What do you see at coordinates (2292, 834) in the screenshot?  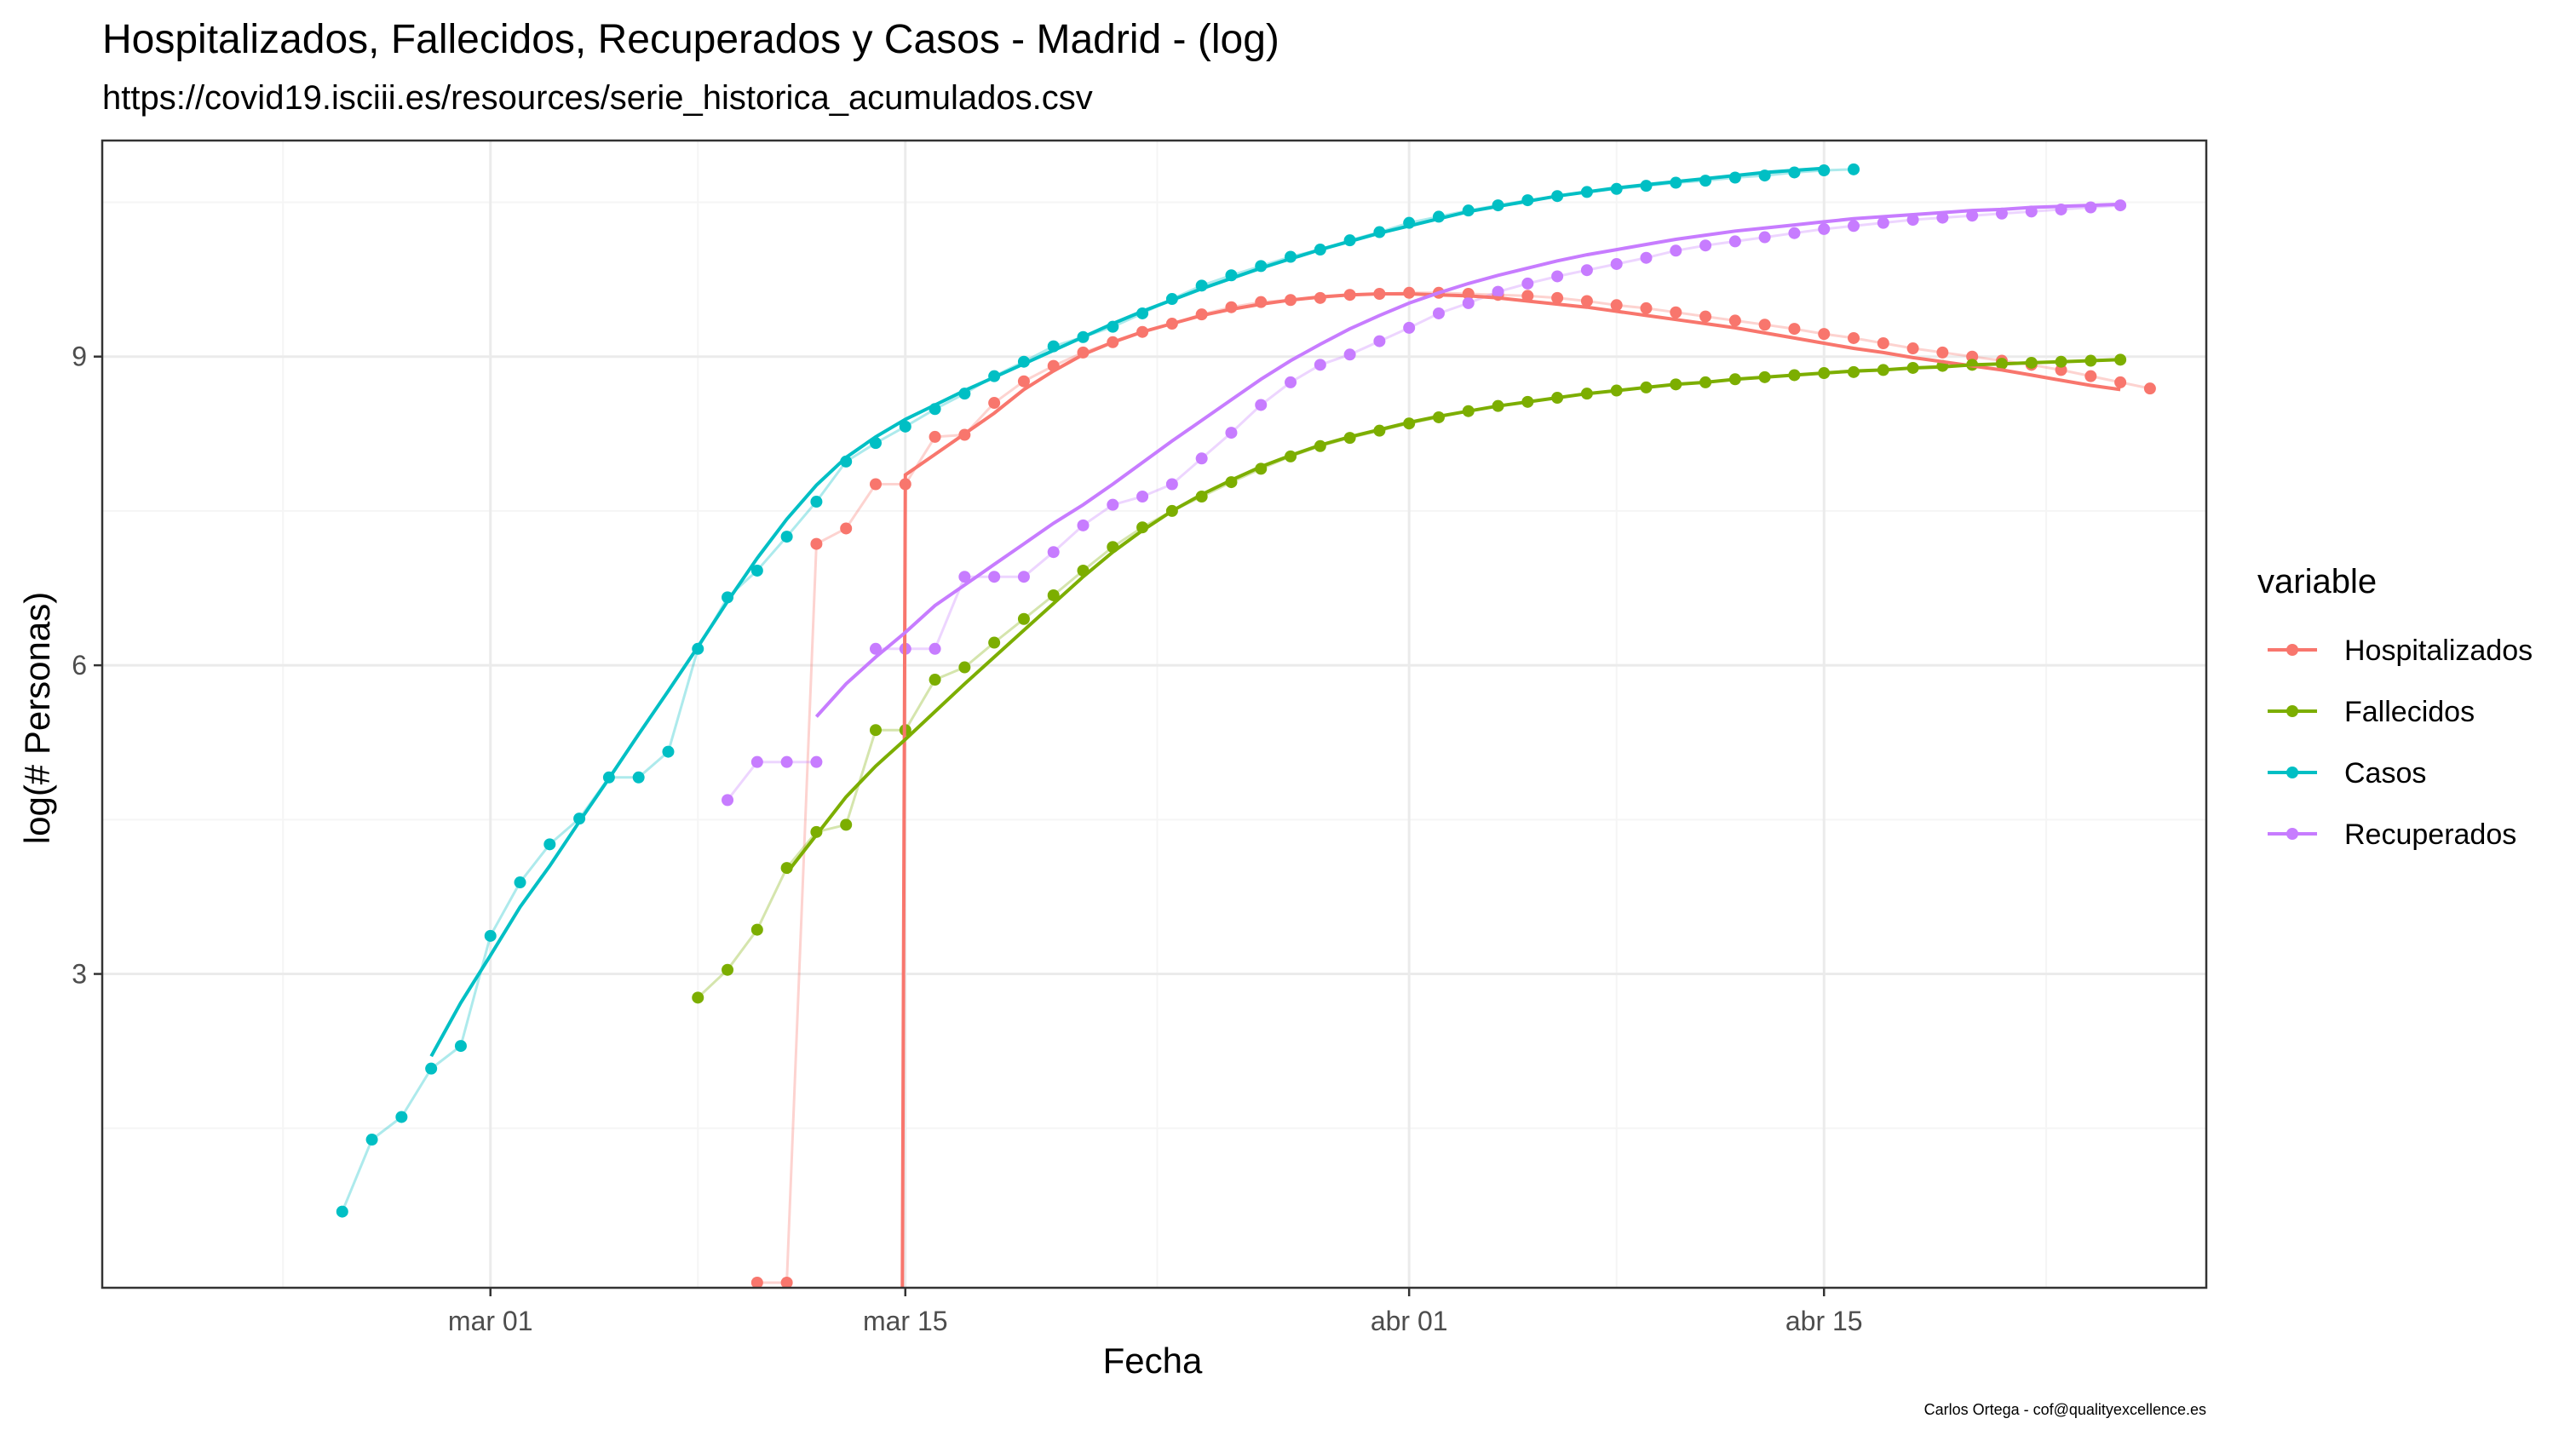 I see `legend-key-point-recuperados` at bounding box center [2292, 834].